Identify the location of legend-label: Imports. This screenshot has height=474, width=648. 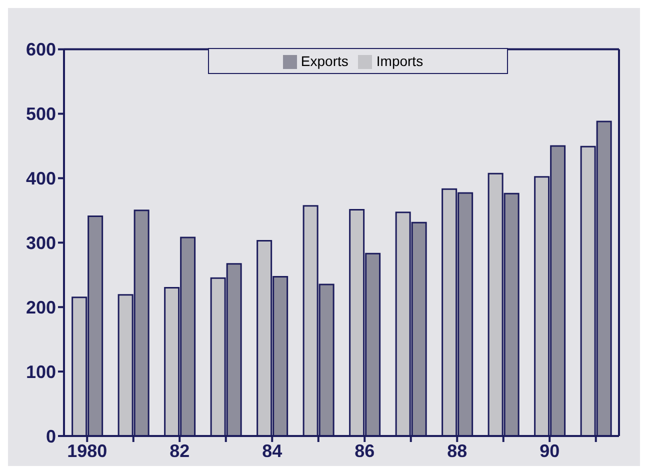
(400, 61).